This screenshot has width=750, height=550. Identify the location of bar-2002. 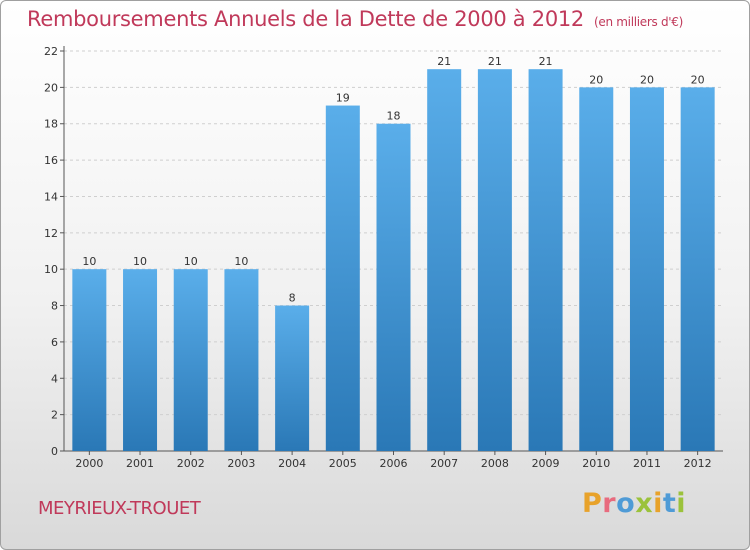
(190, 360).